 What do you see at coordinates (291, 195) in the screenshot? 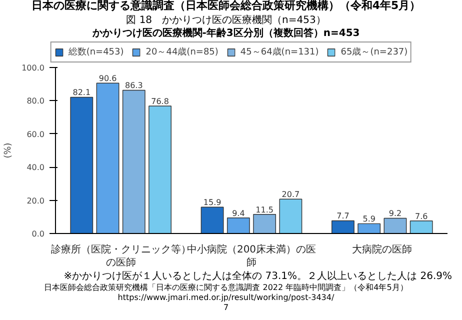
I see `data-label: 20.7` at bounding box center [291, 195].